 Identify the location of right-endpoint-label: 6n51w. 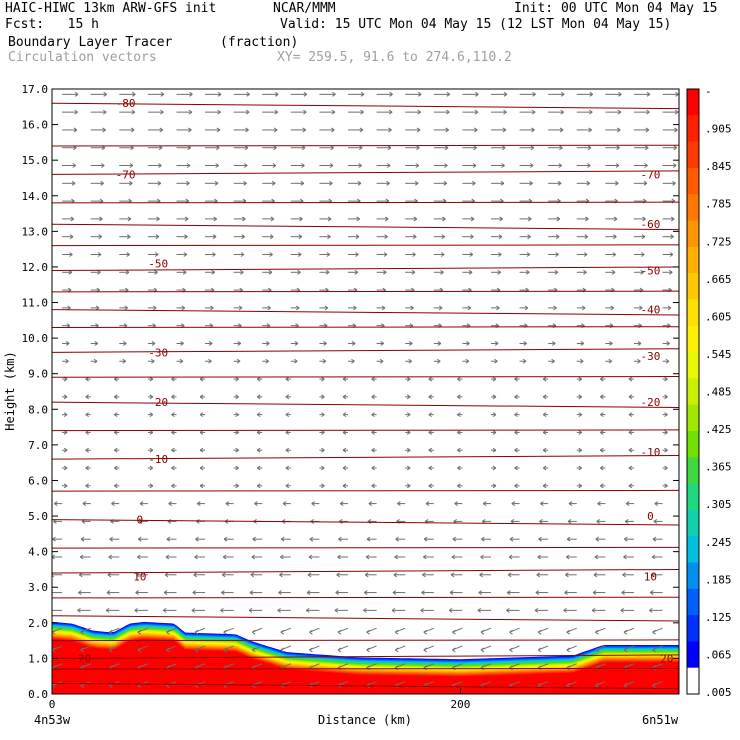
(660, 720).